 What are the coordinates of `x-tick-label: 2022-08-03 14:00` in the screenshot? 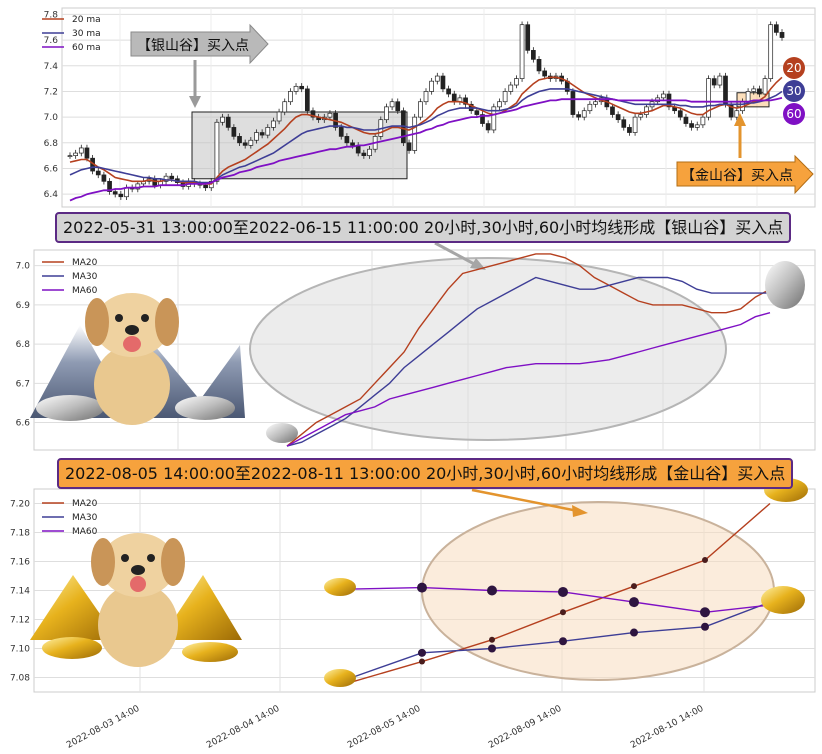 It's located at (103, 727).